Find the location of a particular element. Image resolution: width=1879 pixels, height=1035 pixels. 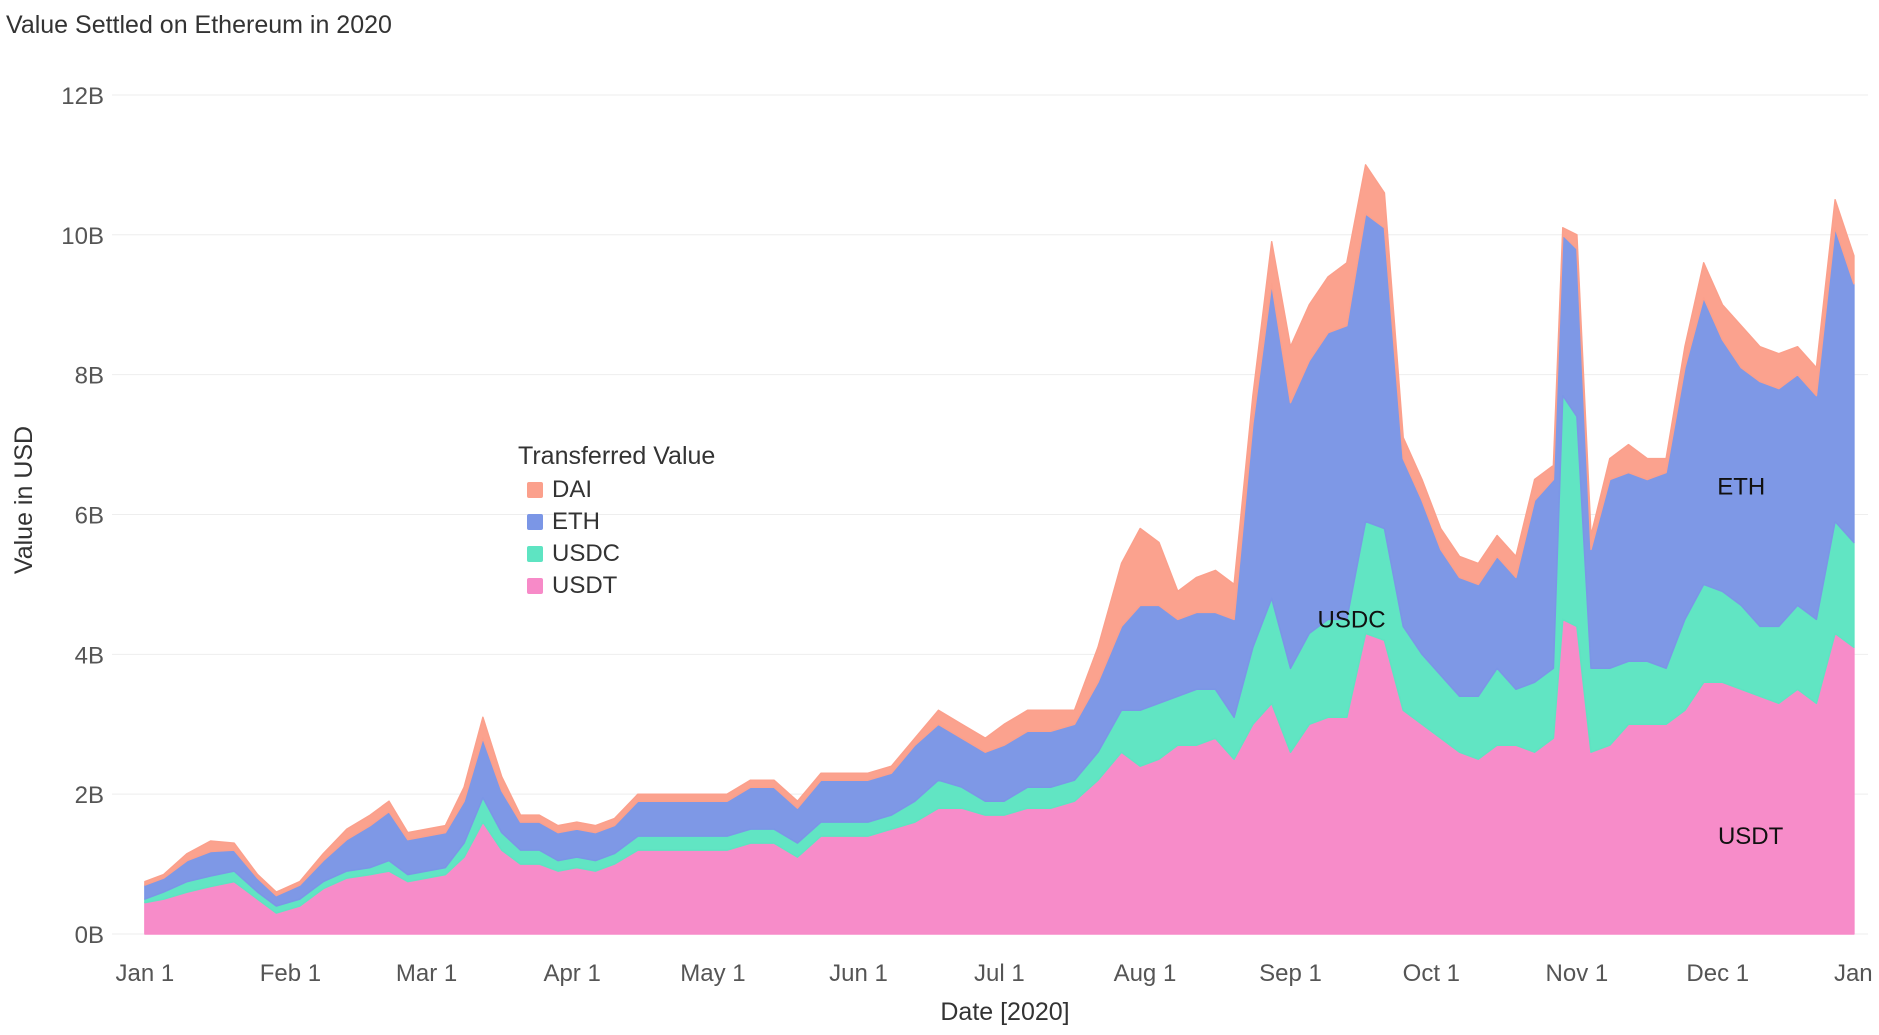

y-tick-label: 10B is located at coordinates (82, 236).